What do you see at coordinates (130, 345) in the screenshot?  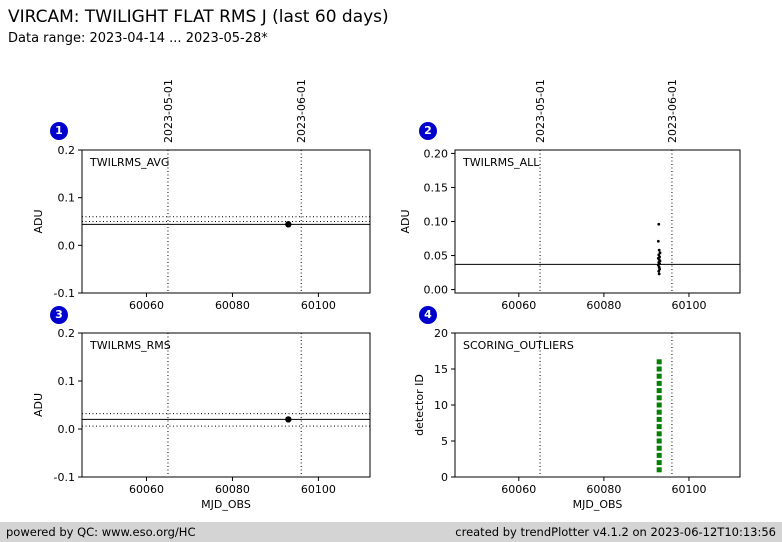 I see `panel-series-label: TWILRMS_RMS` at bounding box center [130, 345].